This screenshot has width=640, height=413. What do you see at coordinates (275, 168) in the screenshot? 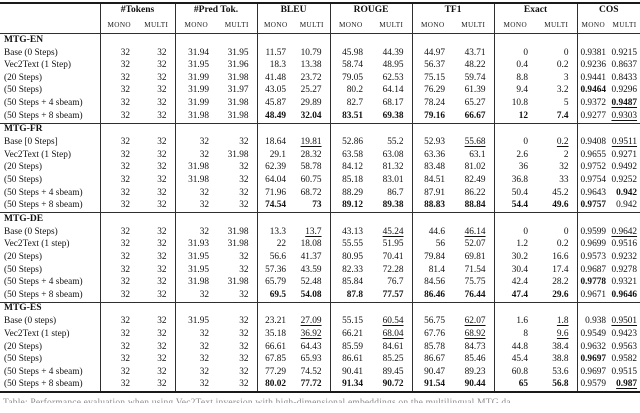
I see `value-cell: 62.39` at bounding box center [275, 168].